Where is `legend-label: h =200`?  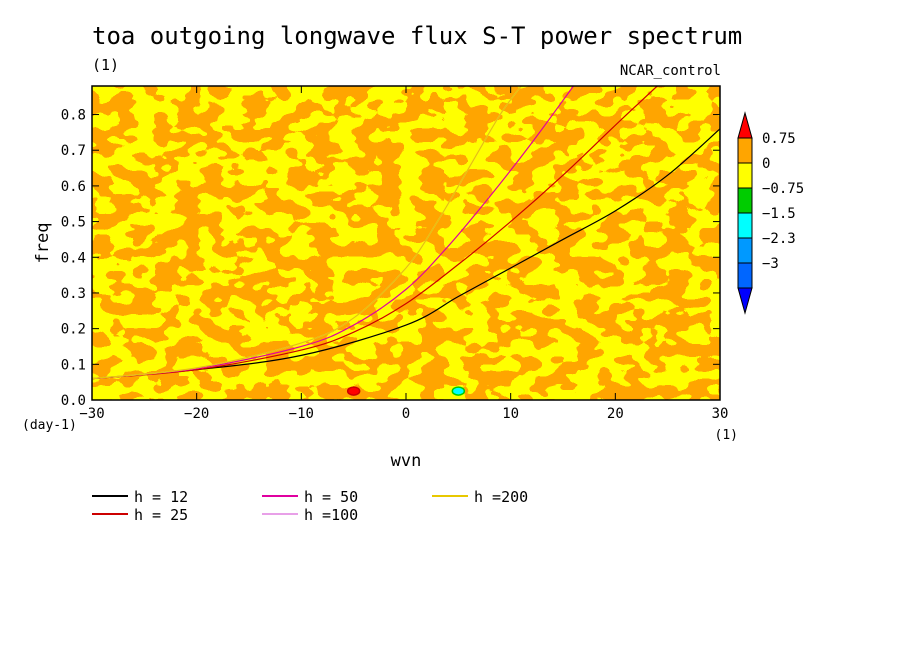 legend-label: h =200 is located at coordinates (501, 497).